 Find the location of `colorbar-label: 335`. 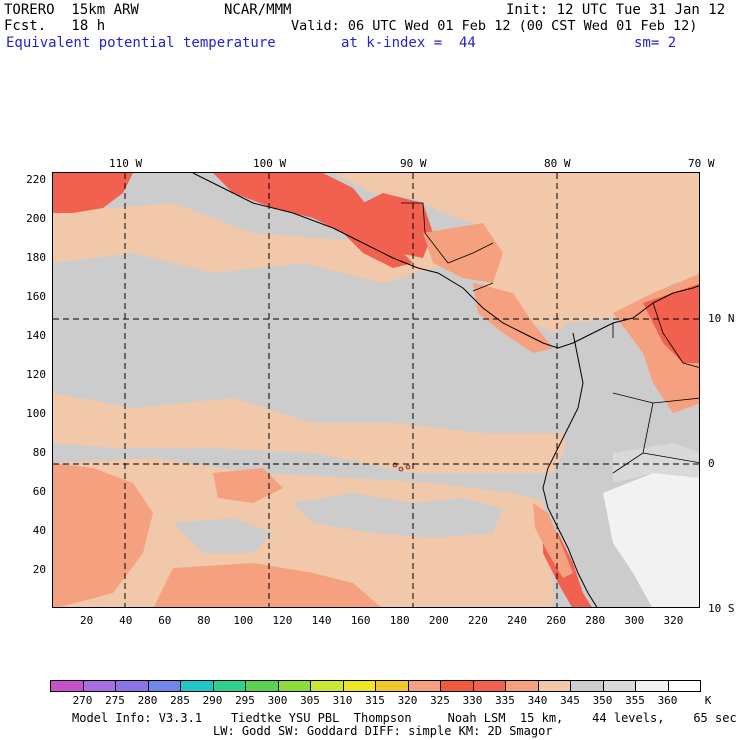

colorbar-label: 335 is located at coordinates (505, 700).